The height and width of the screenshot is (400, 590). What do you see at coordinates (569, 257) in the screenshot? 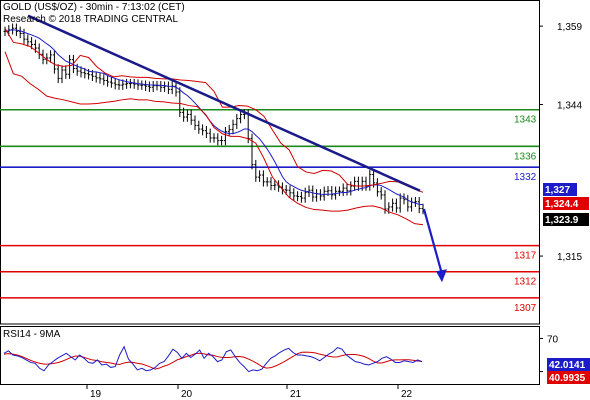
I see `price-tick-label: 1,315` at bounding box center [569, 257].